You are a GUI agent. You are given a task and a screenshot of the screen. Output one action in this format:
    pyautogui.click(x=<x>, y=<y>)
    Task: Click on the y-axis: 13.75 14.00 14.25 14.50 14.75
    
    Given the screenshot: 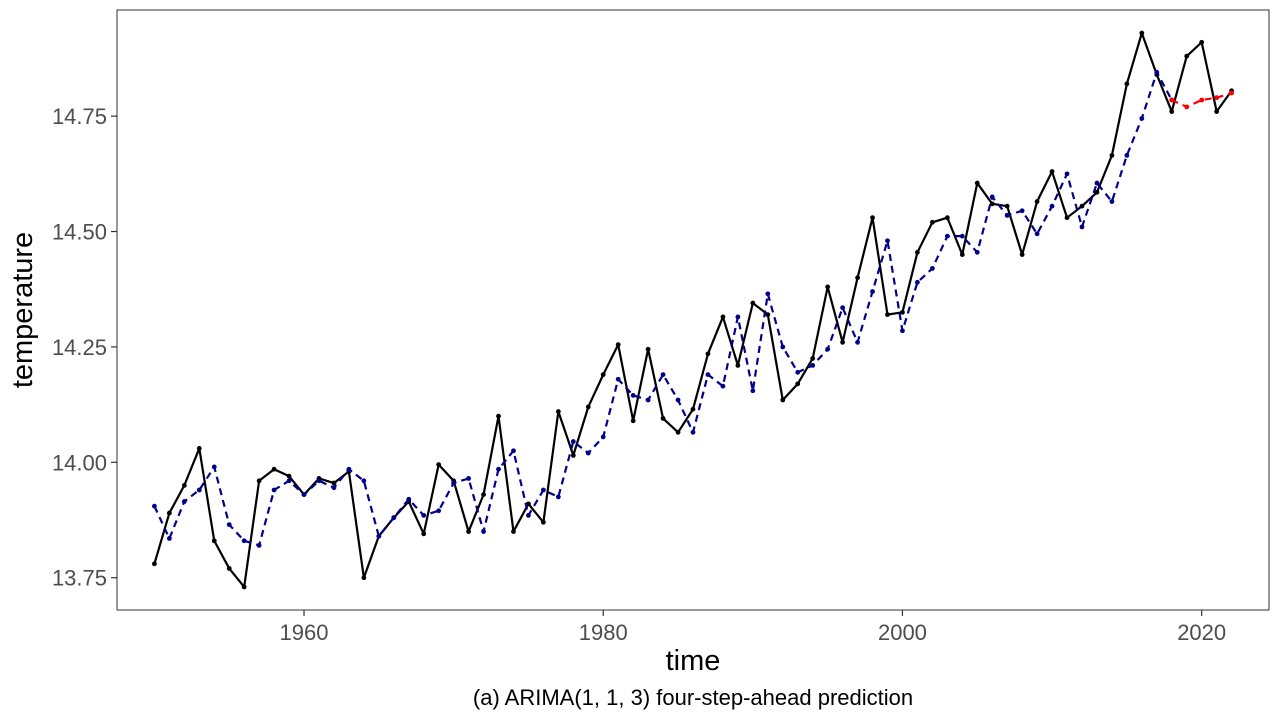 What is the action you would take?
    pyautogui.click(x=84, y=347)
    